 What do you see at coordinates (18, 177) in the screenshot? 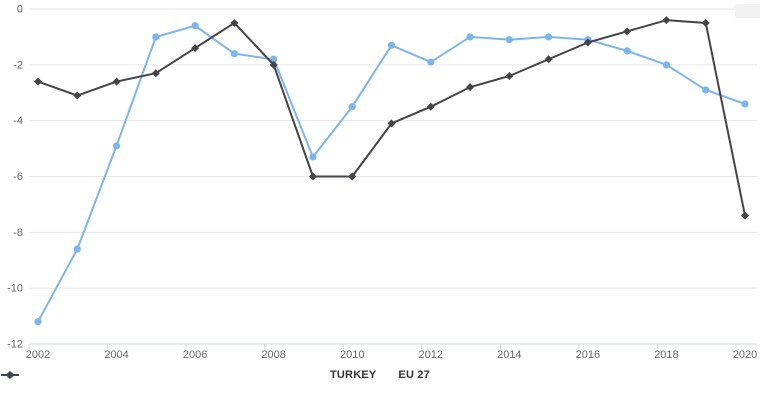
I see `y-axis-label: -6` at bounding box center [18, 177].